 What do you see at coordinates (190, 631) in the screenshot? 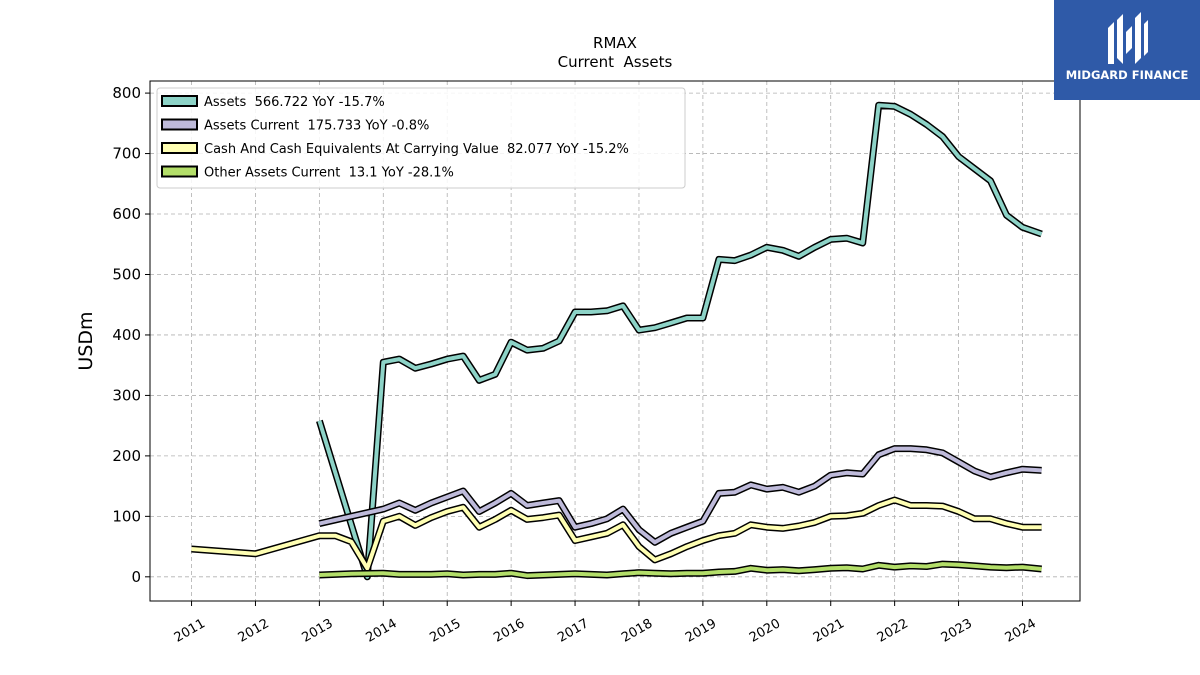
I see `x-tick-label: 2011` at bounding box center [190, 631].